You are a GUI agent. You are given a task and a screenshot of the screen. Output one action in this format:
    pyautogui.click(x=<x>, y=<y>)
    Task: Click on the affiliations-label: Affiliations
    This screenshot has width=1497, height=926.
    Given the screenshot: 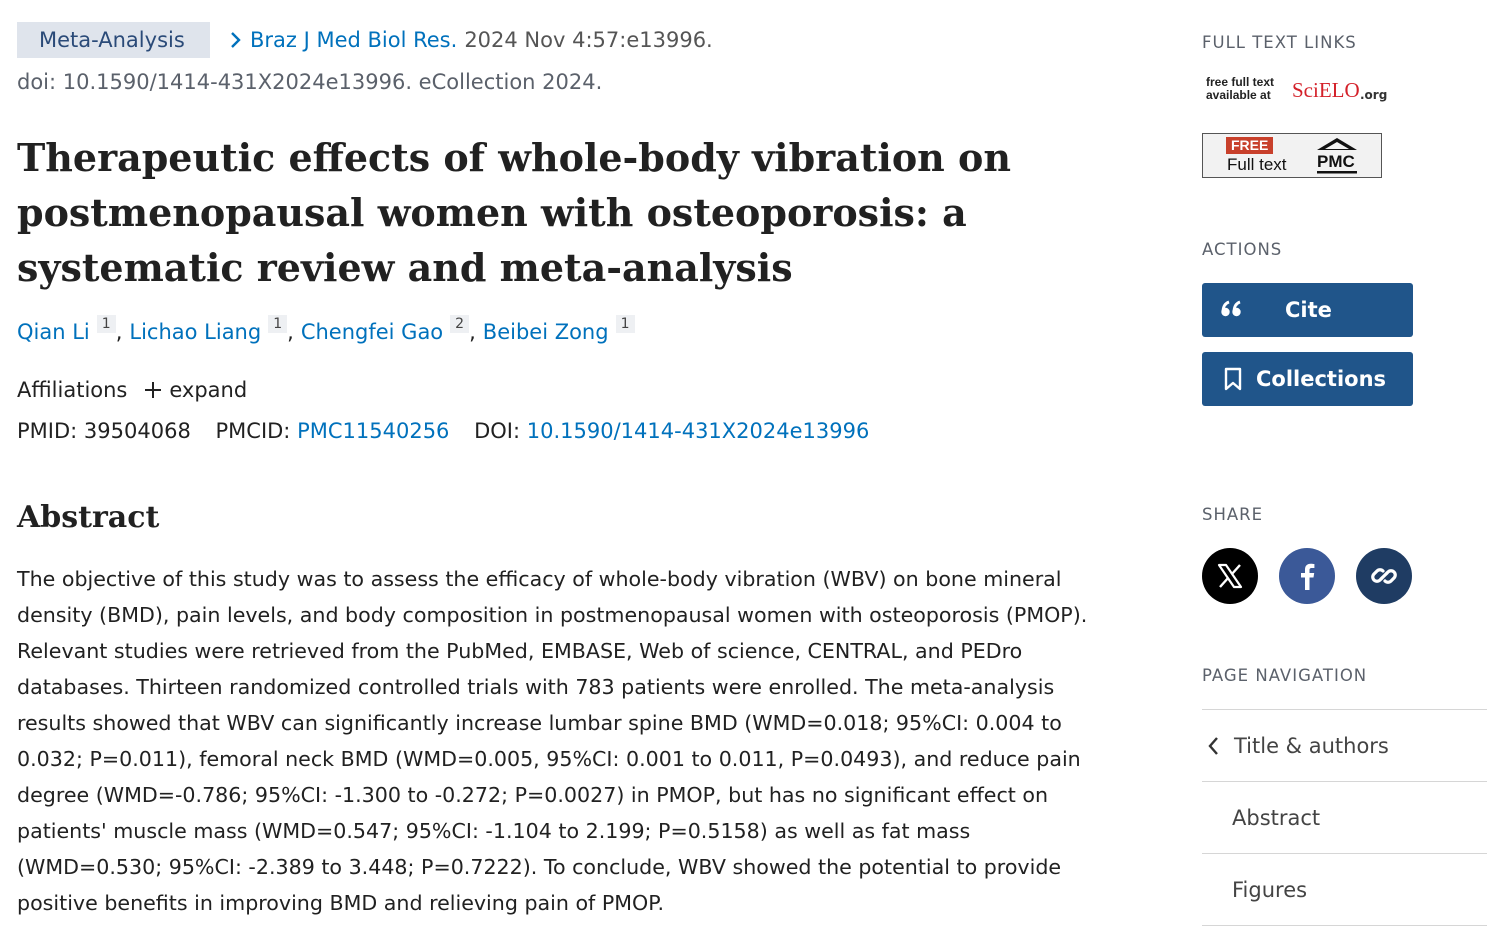 What is the action you would take?
    pyautogui.click(x=72, y=390)
    